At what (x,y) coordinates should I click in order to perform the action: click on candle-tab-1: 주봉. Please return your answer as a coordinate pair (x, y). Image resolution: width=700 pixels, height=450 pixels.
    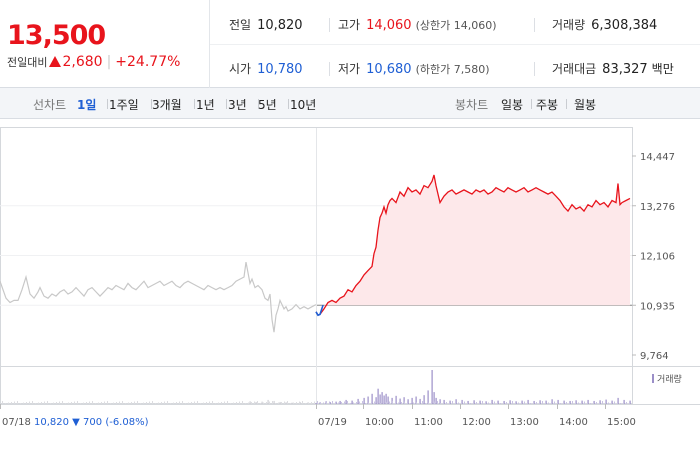
    Looking at the image, I should click on (547, 105).